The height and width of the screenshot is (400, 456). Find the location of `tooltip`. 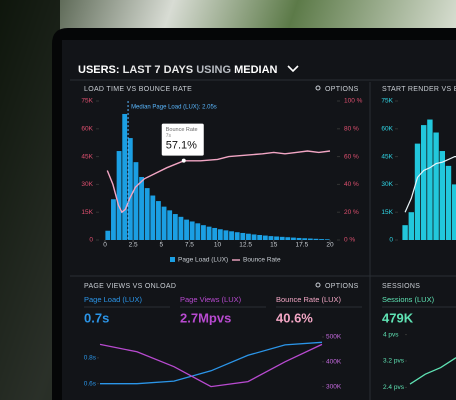

tooltip is located at coordinates (182, 139).